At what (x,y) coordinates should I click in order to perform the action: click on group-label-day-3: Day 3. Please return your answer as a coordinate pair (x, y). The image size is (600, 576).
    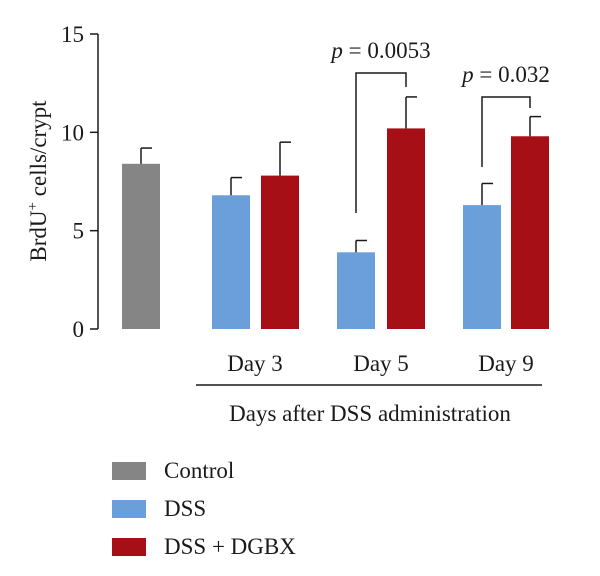
    Looking at the image, I should click on (255, 363).